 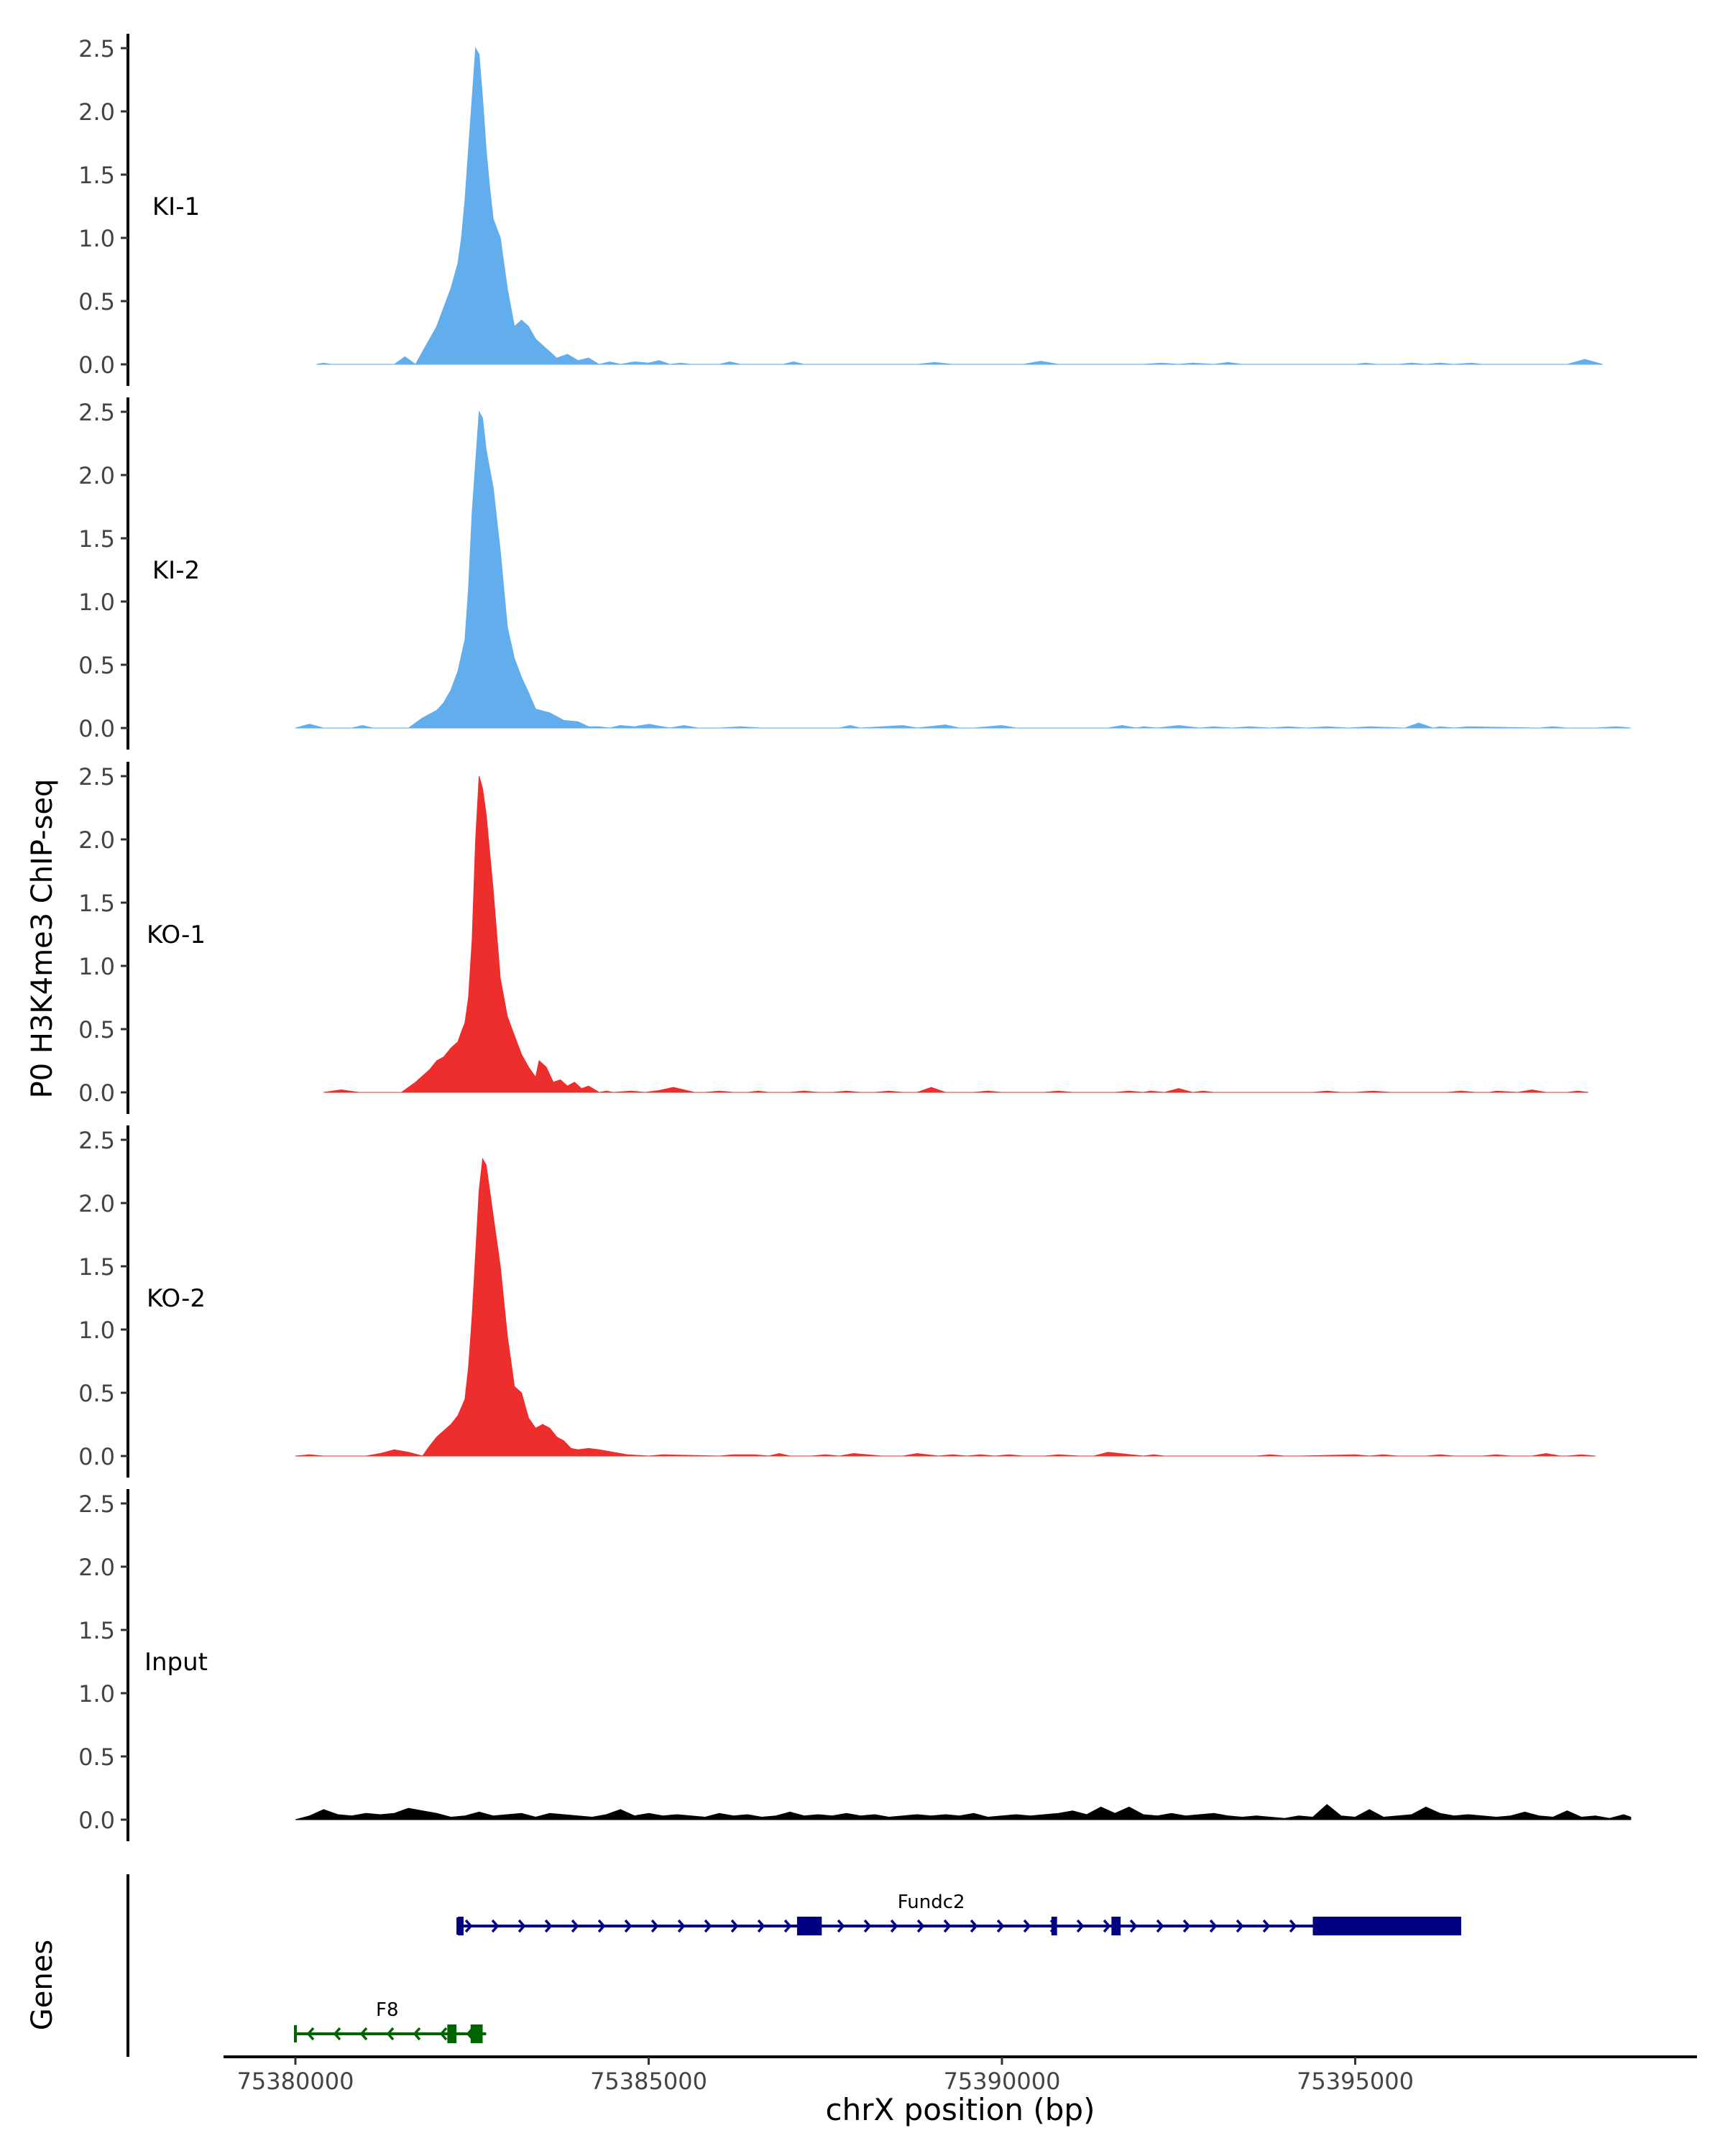 What do you see at coordinates (960, 2109) in the screenshot?
I see `x-axis-label: chrX position (bp)` at bounding box center [960, 2109].